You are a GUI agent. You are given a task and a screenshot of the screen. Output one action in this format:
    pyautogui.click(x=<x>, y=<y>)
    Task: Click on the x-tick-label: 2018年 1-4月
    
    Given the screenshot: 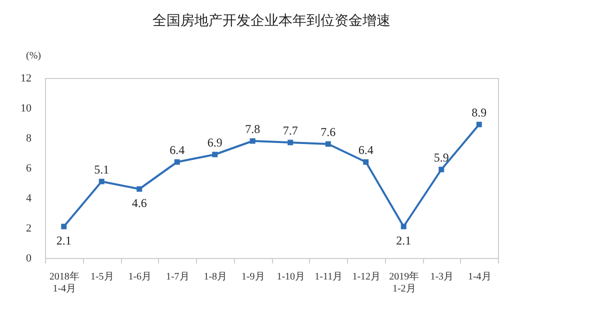 What is the action you would take?
    pyautogui.click(x=64, y=282)
    